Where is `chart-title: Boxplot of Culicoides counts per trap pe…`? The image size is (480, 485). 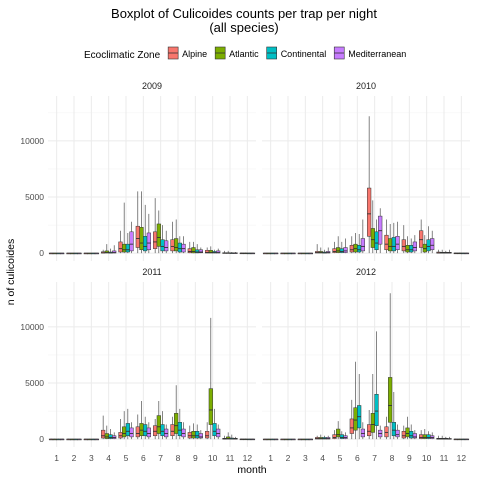
chart-title: Boxplot of Culicoides counts per trap pe… is located at coordinates (244, 13).